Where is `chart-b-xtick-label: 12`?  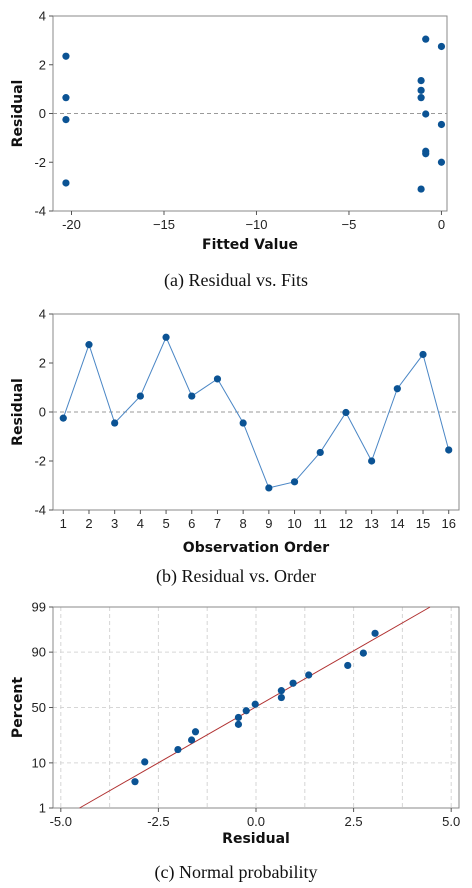
chart-b-xtick-label: 12 is located at coordinates (346, 523).